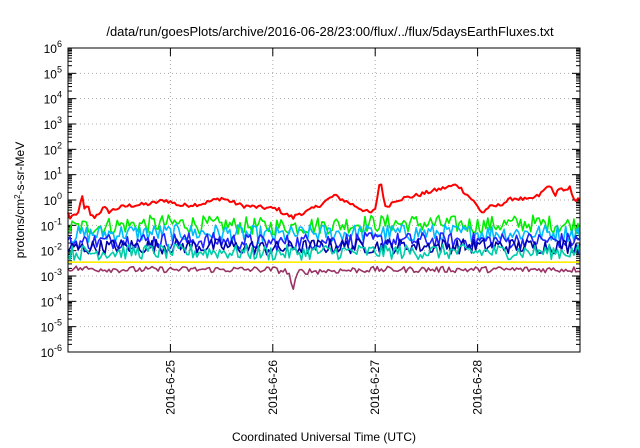 The height and width of the screenshot is (448, 640). I want to click on y-tick-label: 10⁻³, so click(51, 275).